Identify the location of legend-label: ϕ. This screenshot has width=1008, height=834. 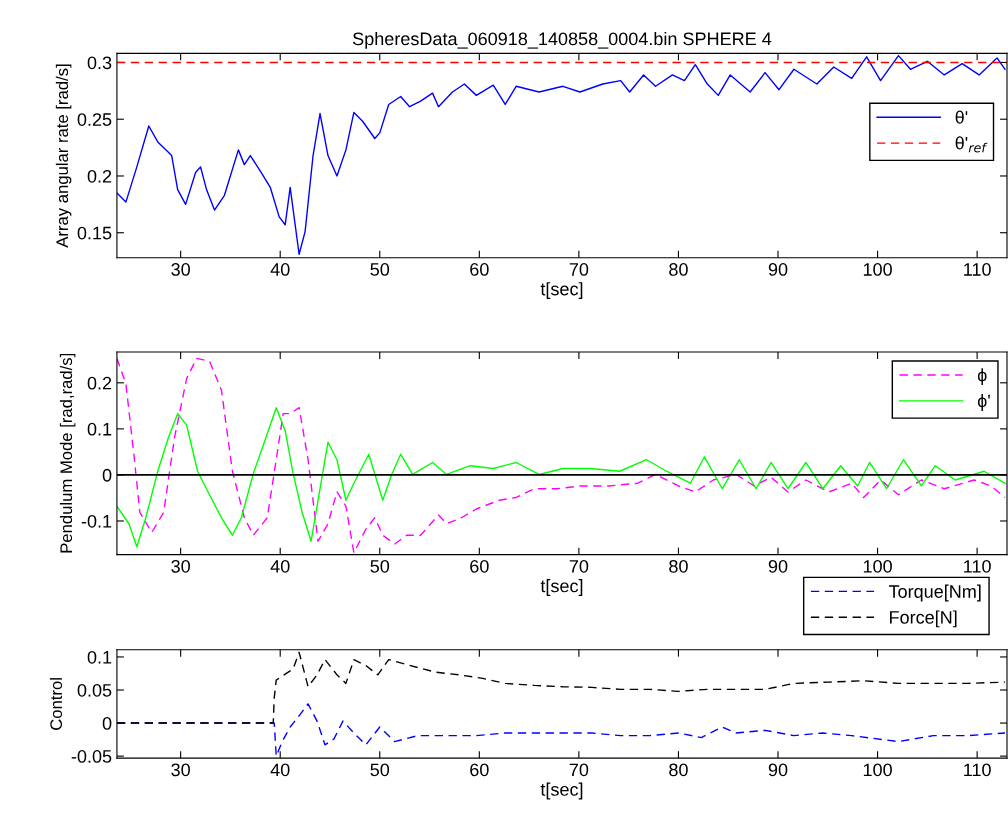
(982, 377).